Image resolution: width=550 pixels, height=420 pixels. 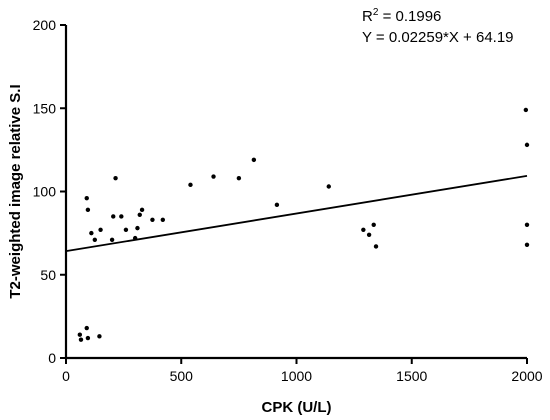 I want to click on y-tick-label: 100, so click(x=45, y=192).